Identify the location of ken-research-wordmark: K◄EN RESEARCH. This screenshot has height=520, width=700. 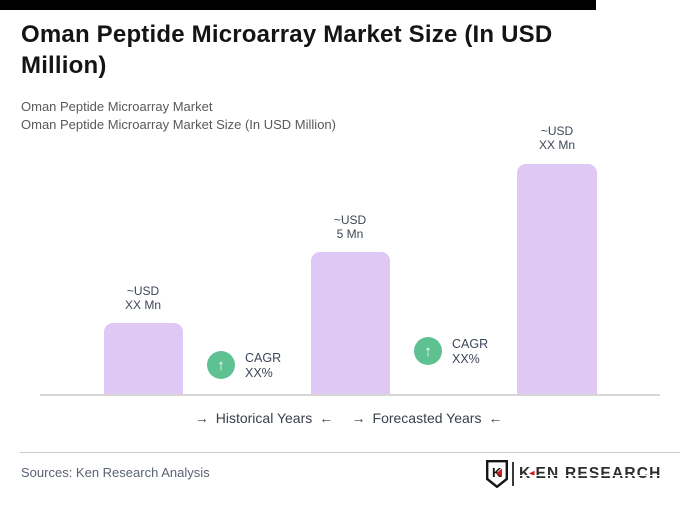
(590, 474).